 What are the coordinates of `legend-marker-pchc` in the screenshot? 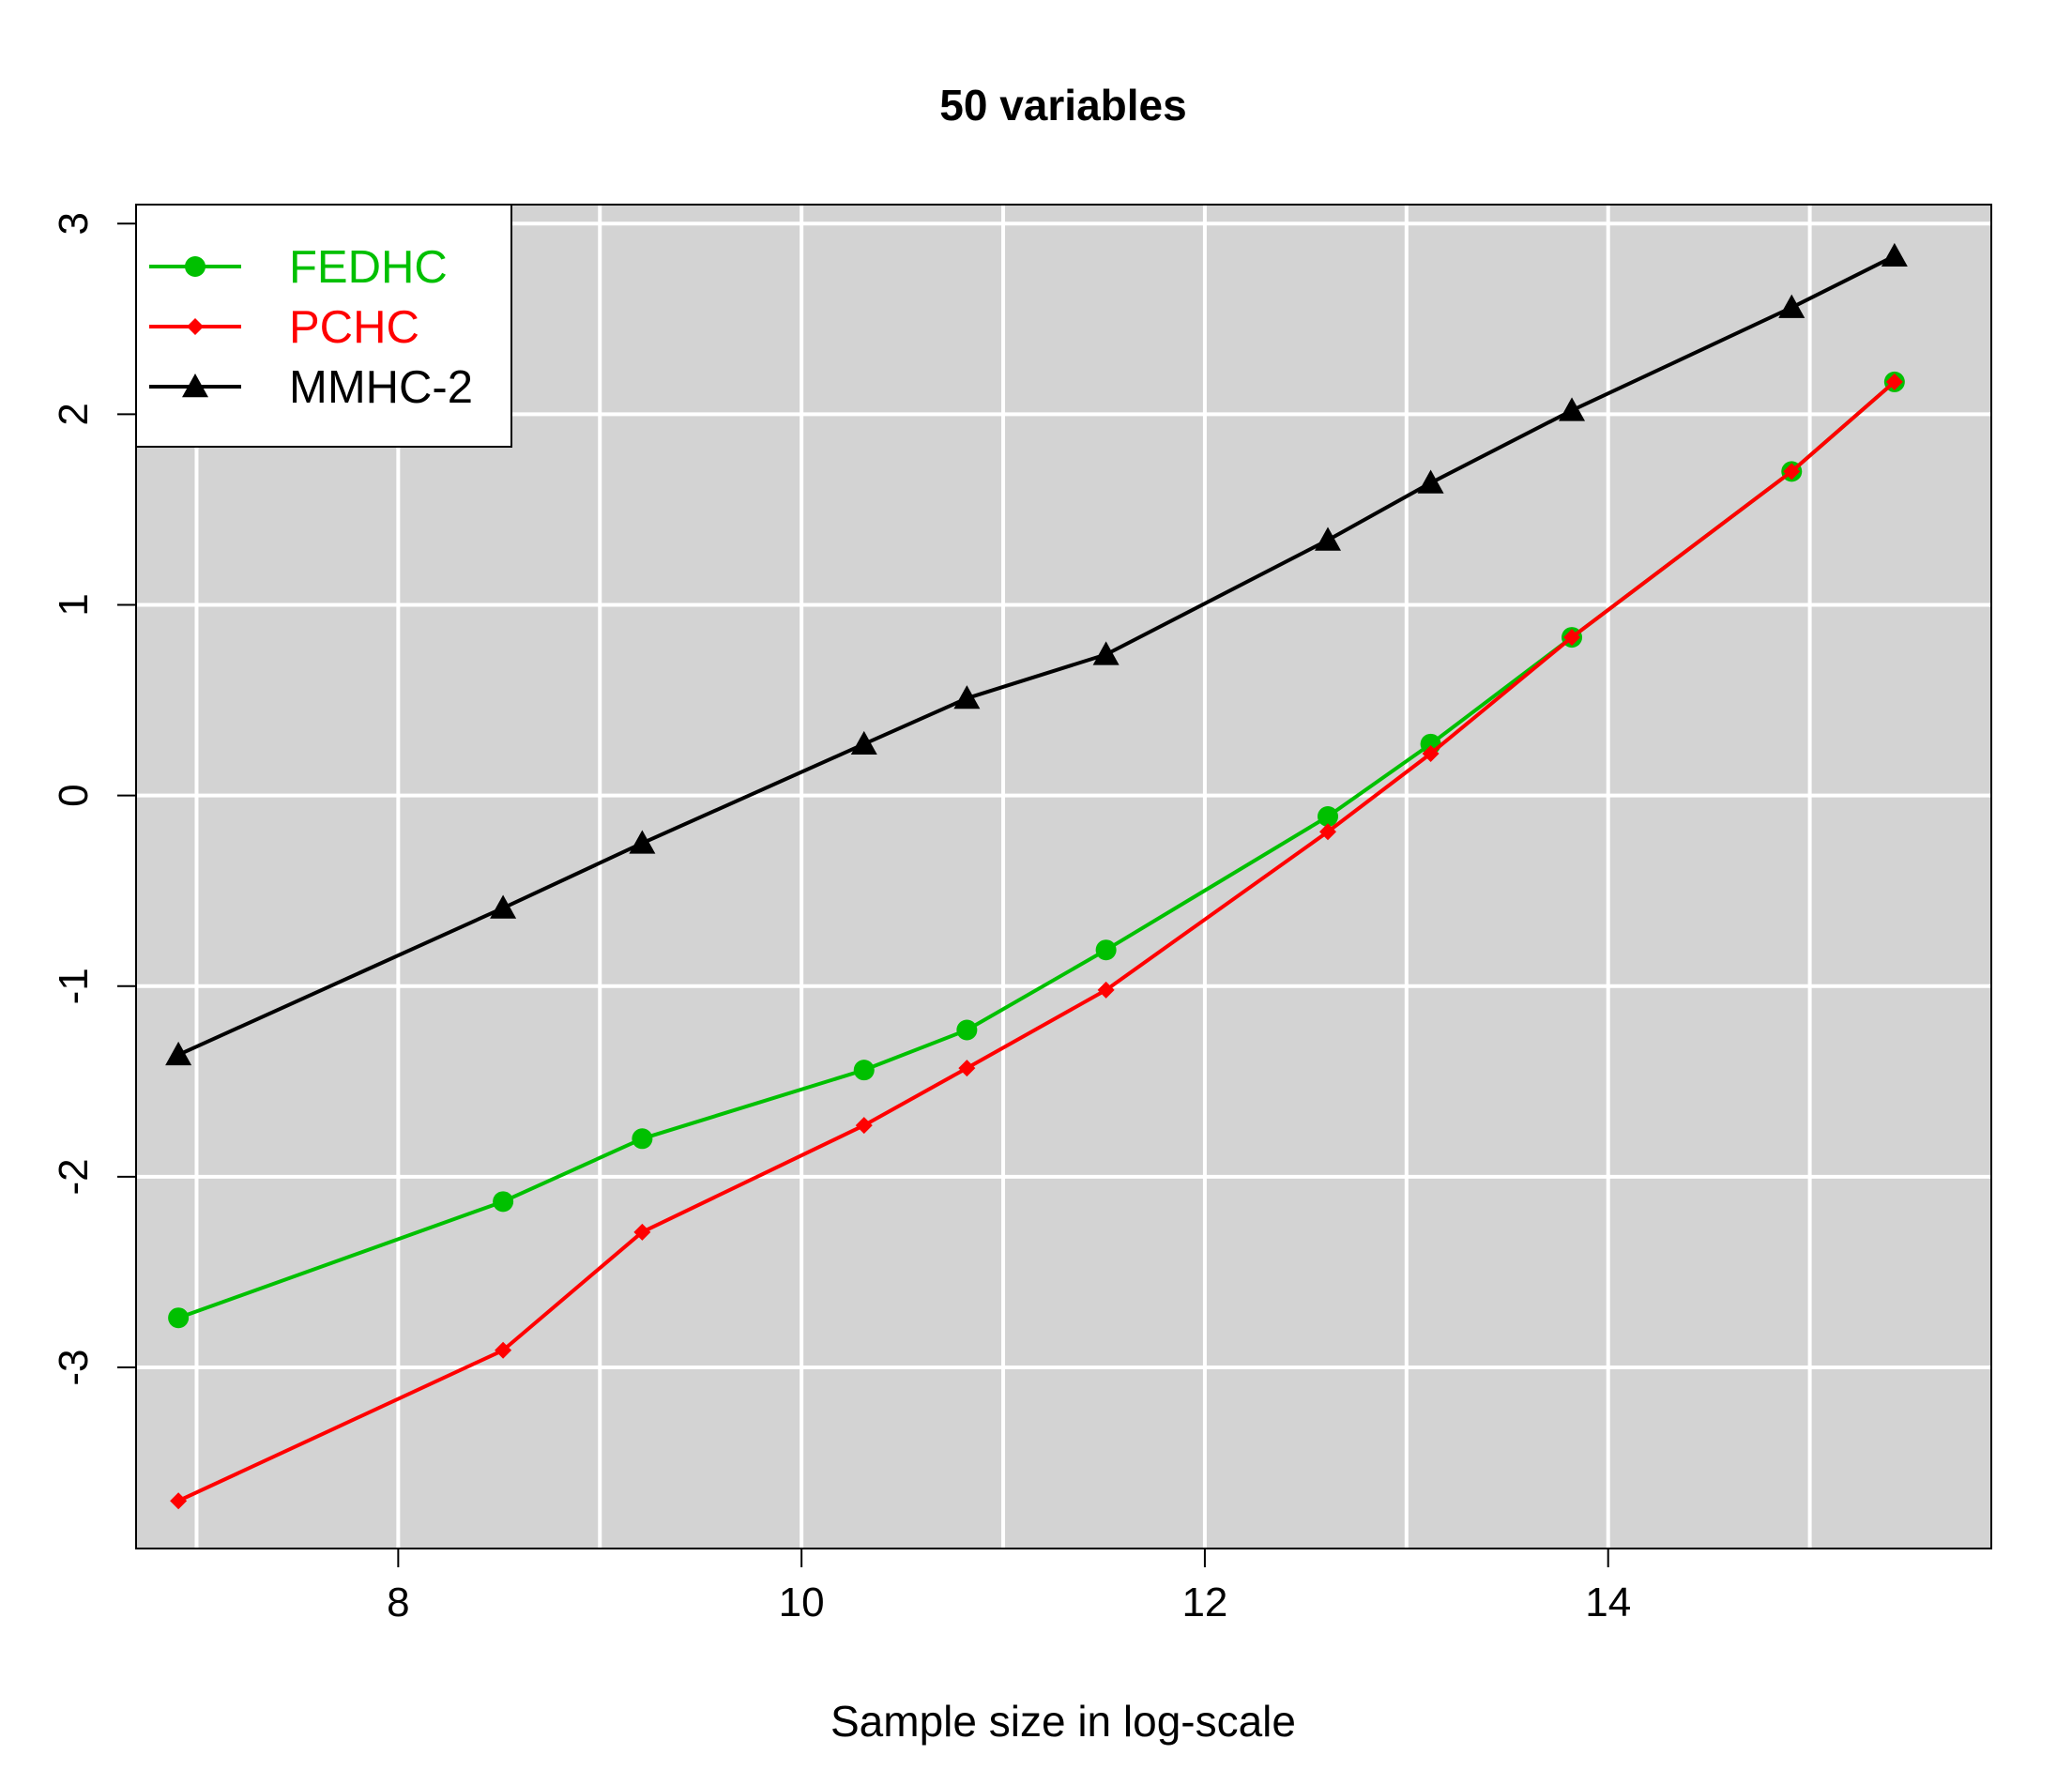 It's located at (196, 326).